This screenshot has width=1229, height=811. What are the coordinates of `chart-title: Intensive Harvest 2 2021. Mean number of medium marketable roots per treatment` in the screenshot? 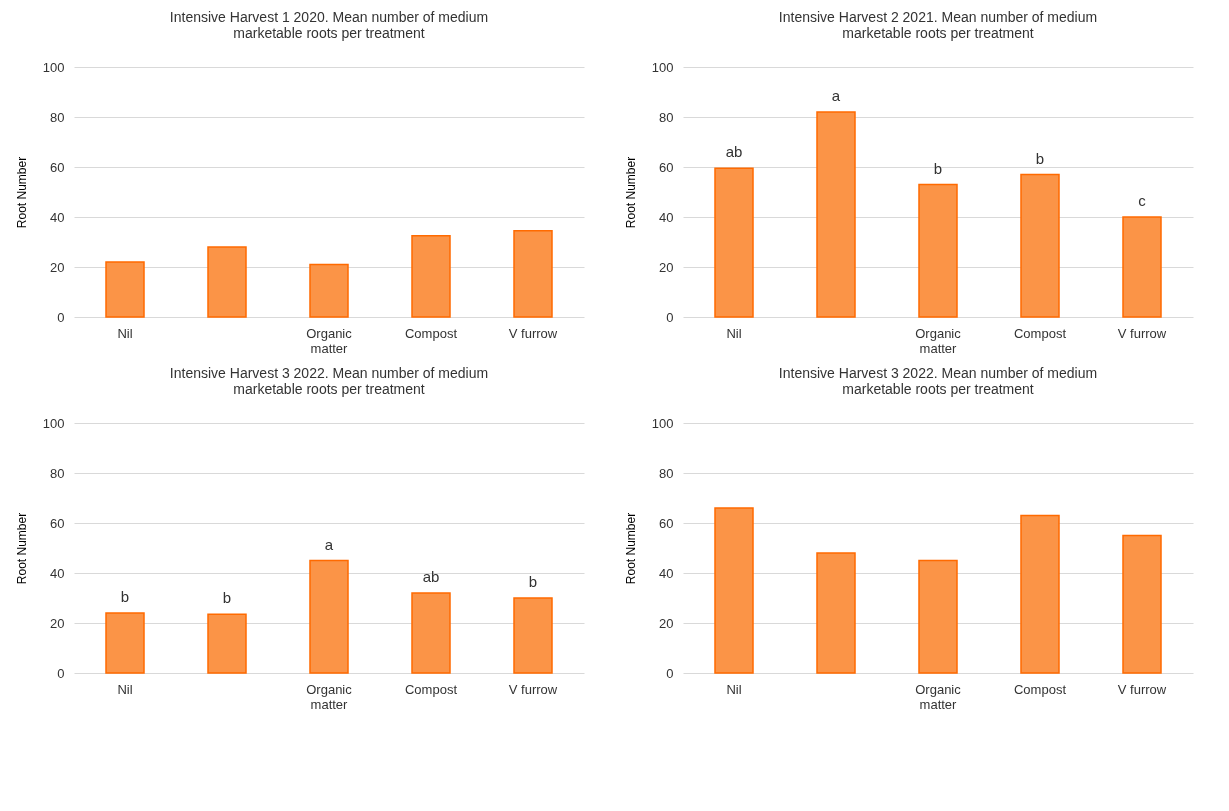 It's located at (938, 25).